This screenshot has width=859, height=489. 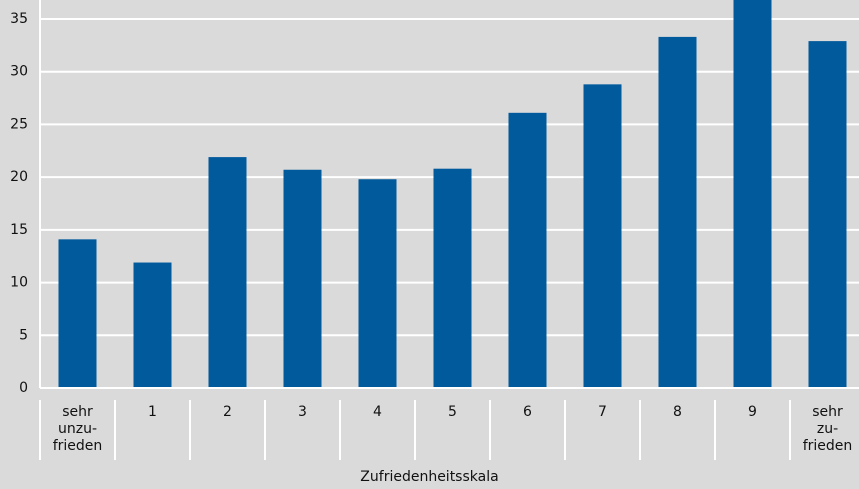 I want to click on x-tick-label: 7, so click(x=602, y=412).